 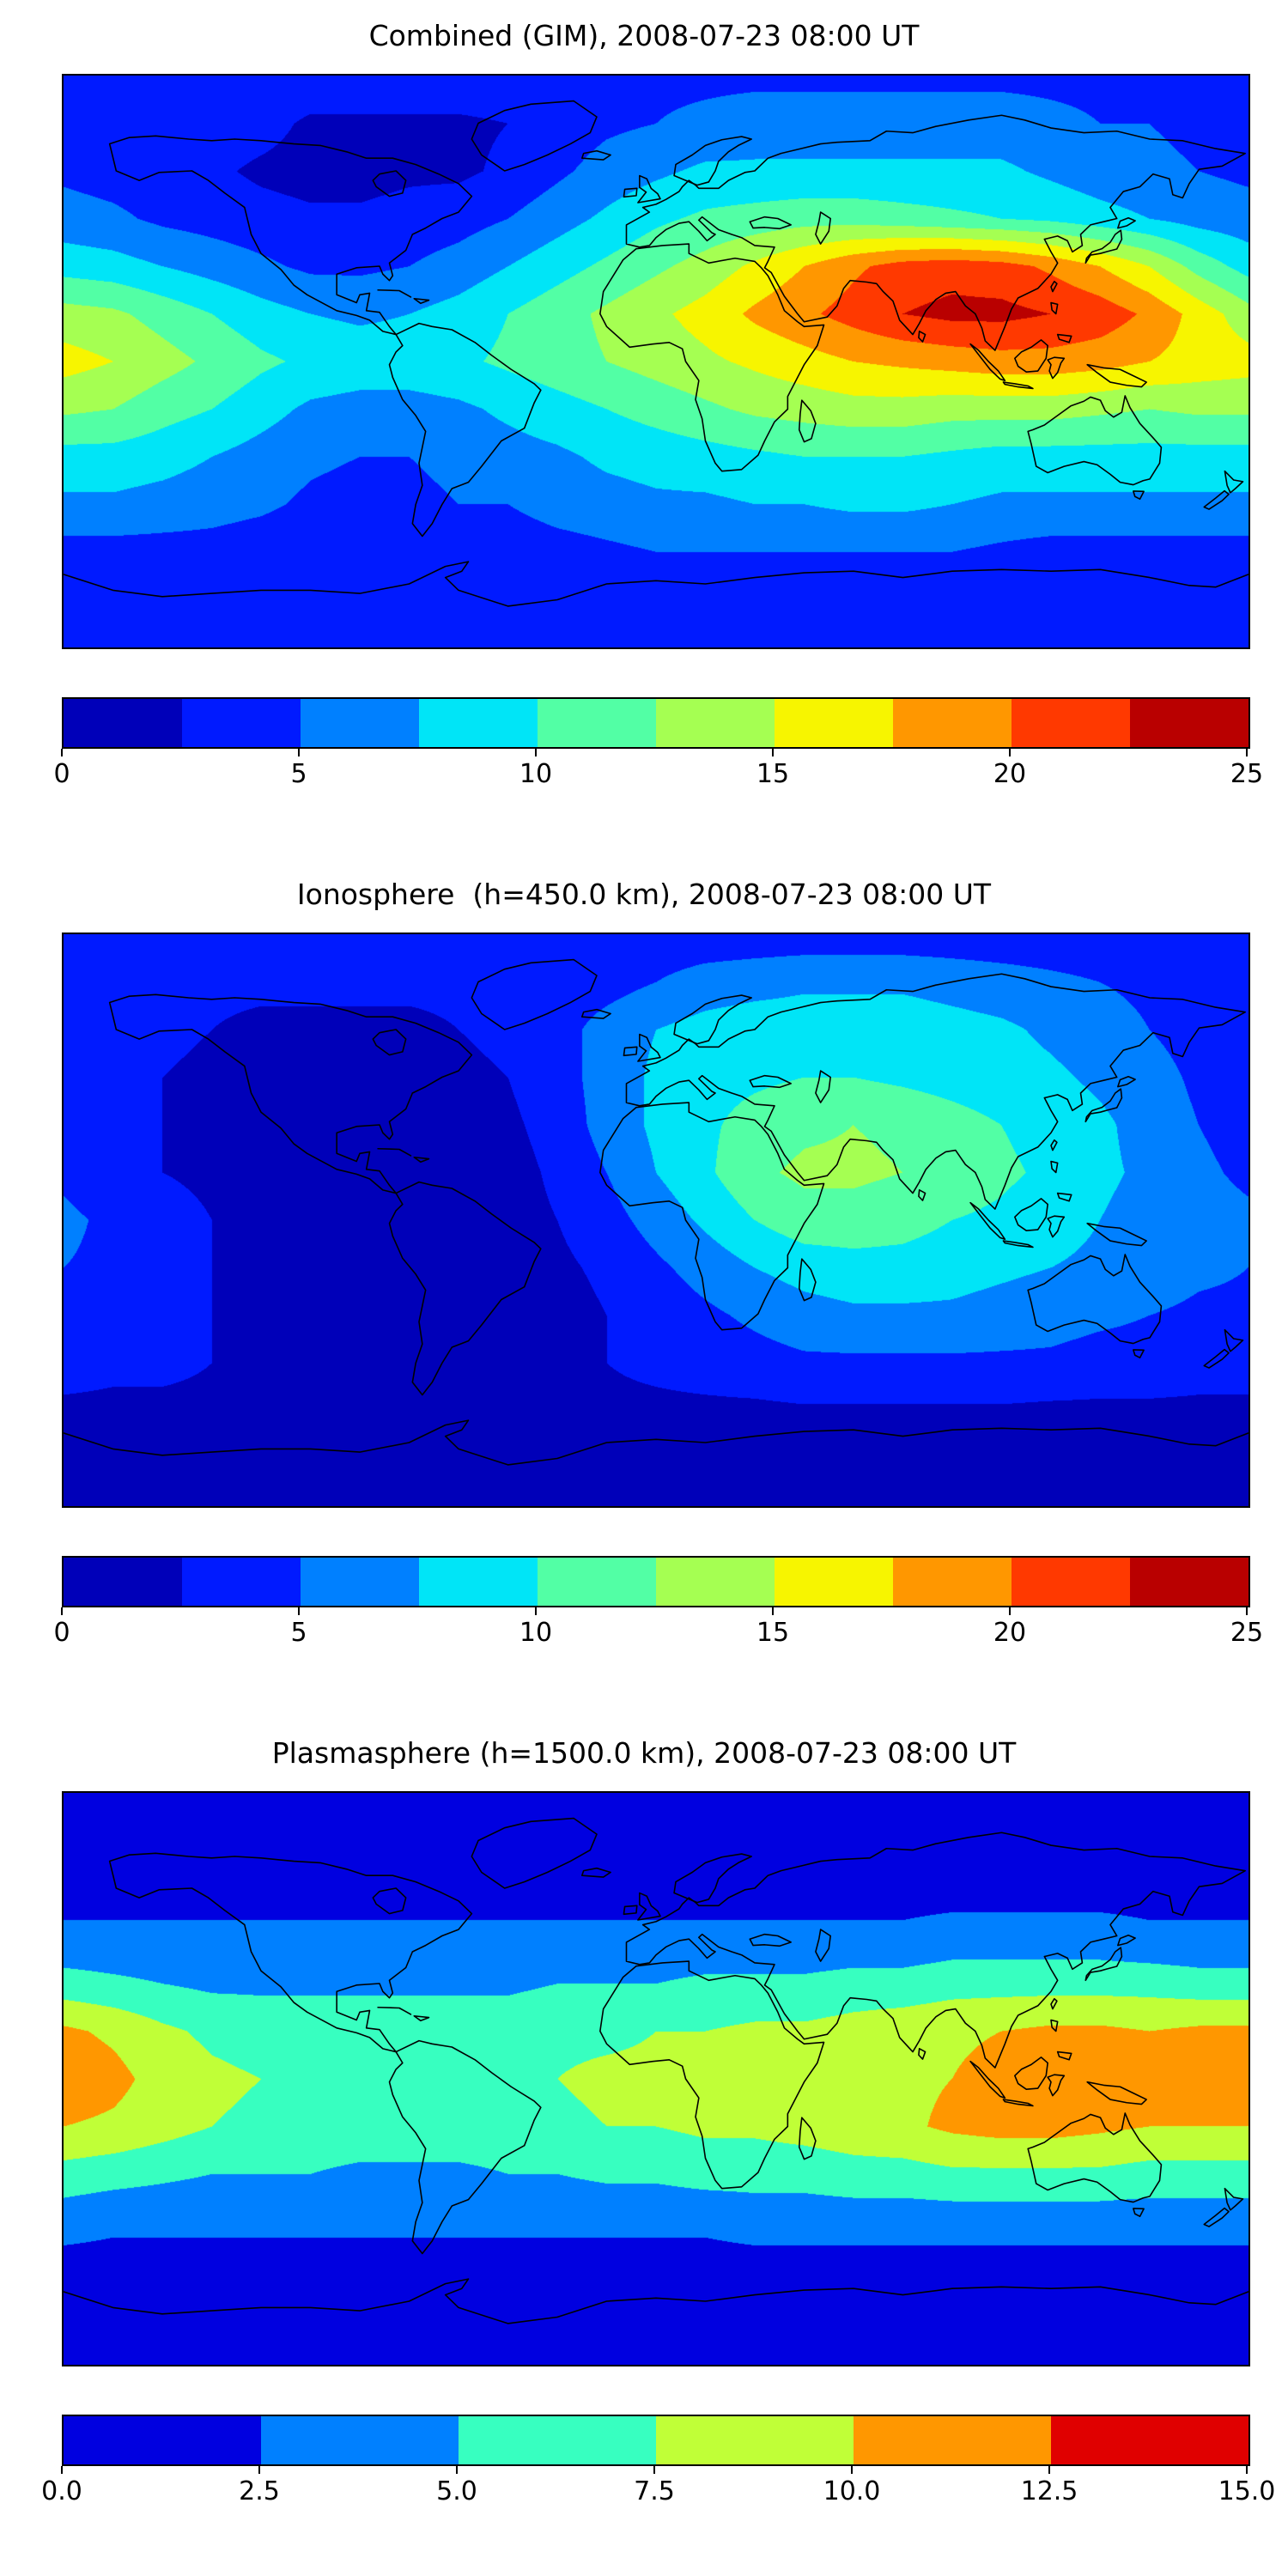 I want to click on colorbar-tick-label: 2.5, so click(x=259, y=2491).